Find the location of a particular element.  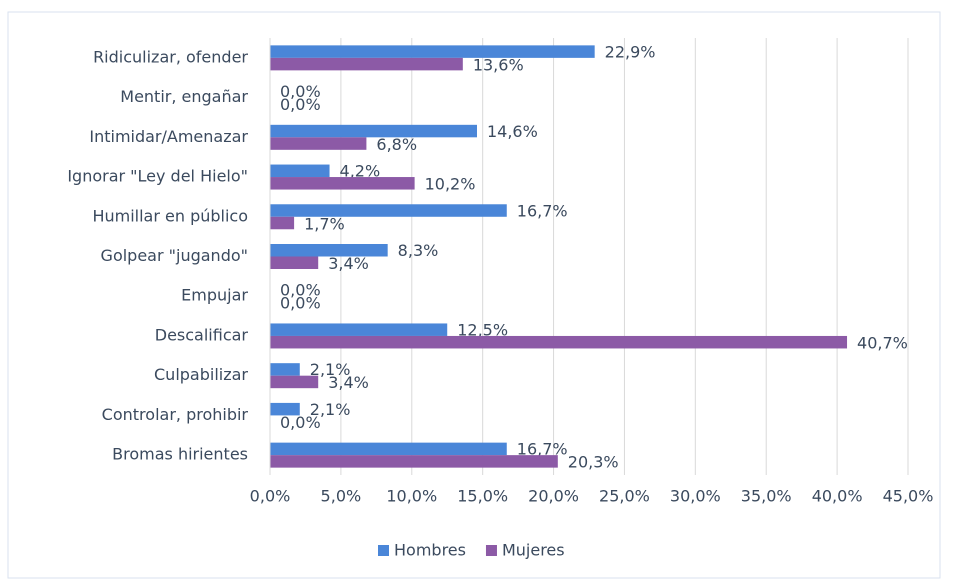

y-tick-label: Ignorar "Ley del Hielo" is located at coordinates (157, 176).